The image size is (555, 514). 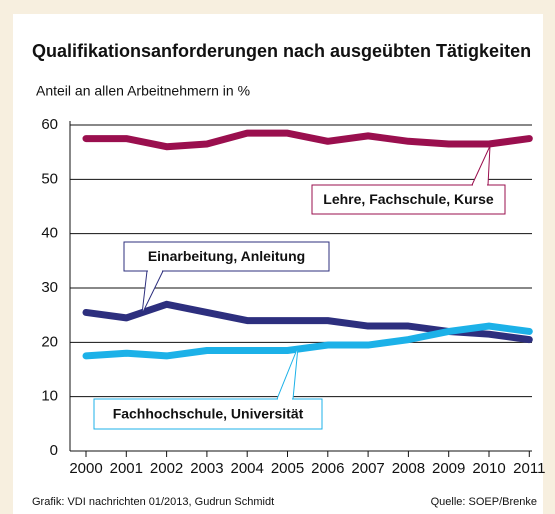 I want to click on x-tick-label: 2007, so click(x=367, y=468).